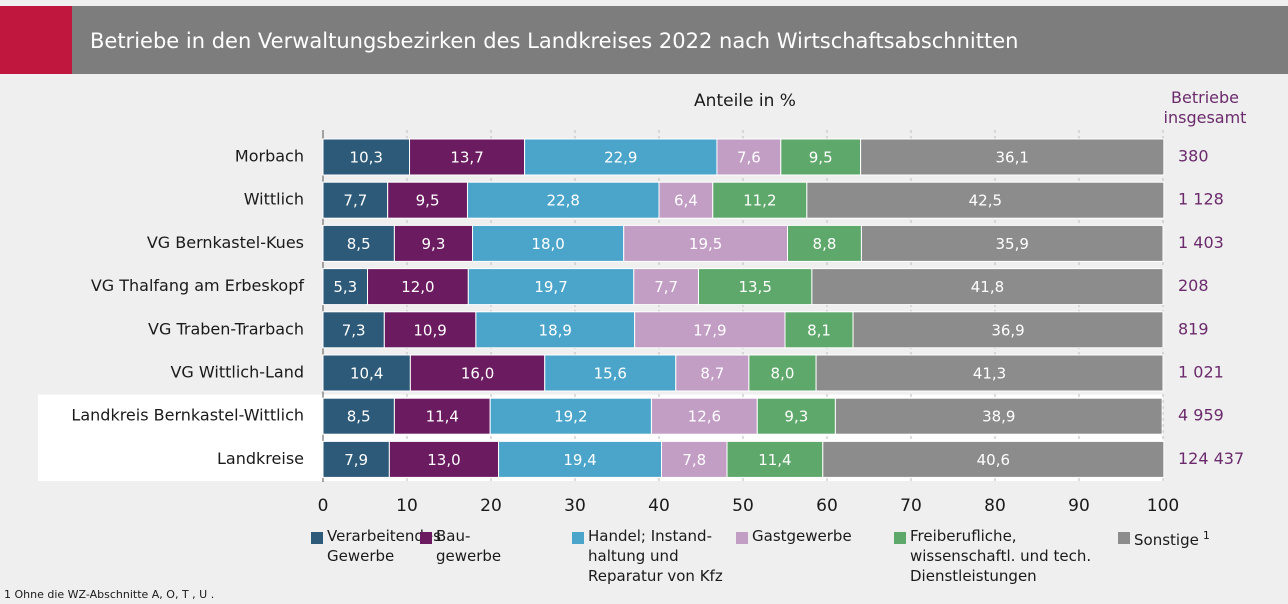 This screenshot has width=1288, height=604. I want to click on data-label: 36,1, so click(1012, 158).